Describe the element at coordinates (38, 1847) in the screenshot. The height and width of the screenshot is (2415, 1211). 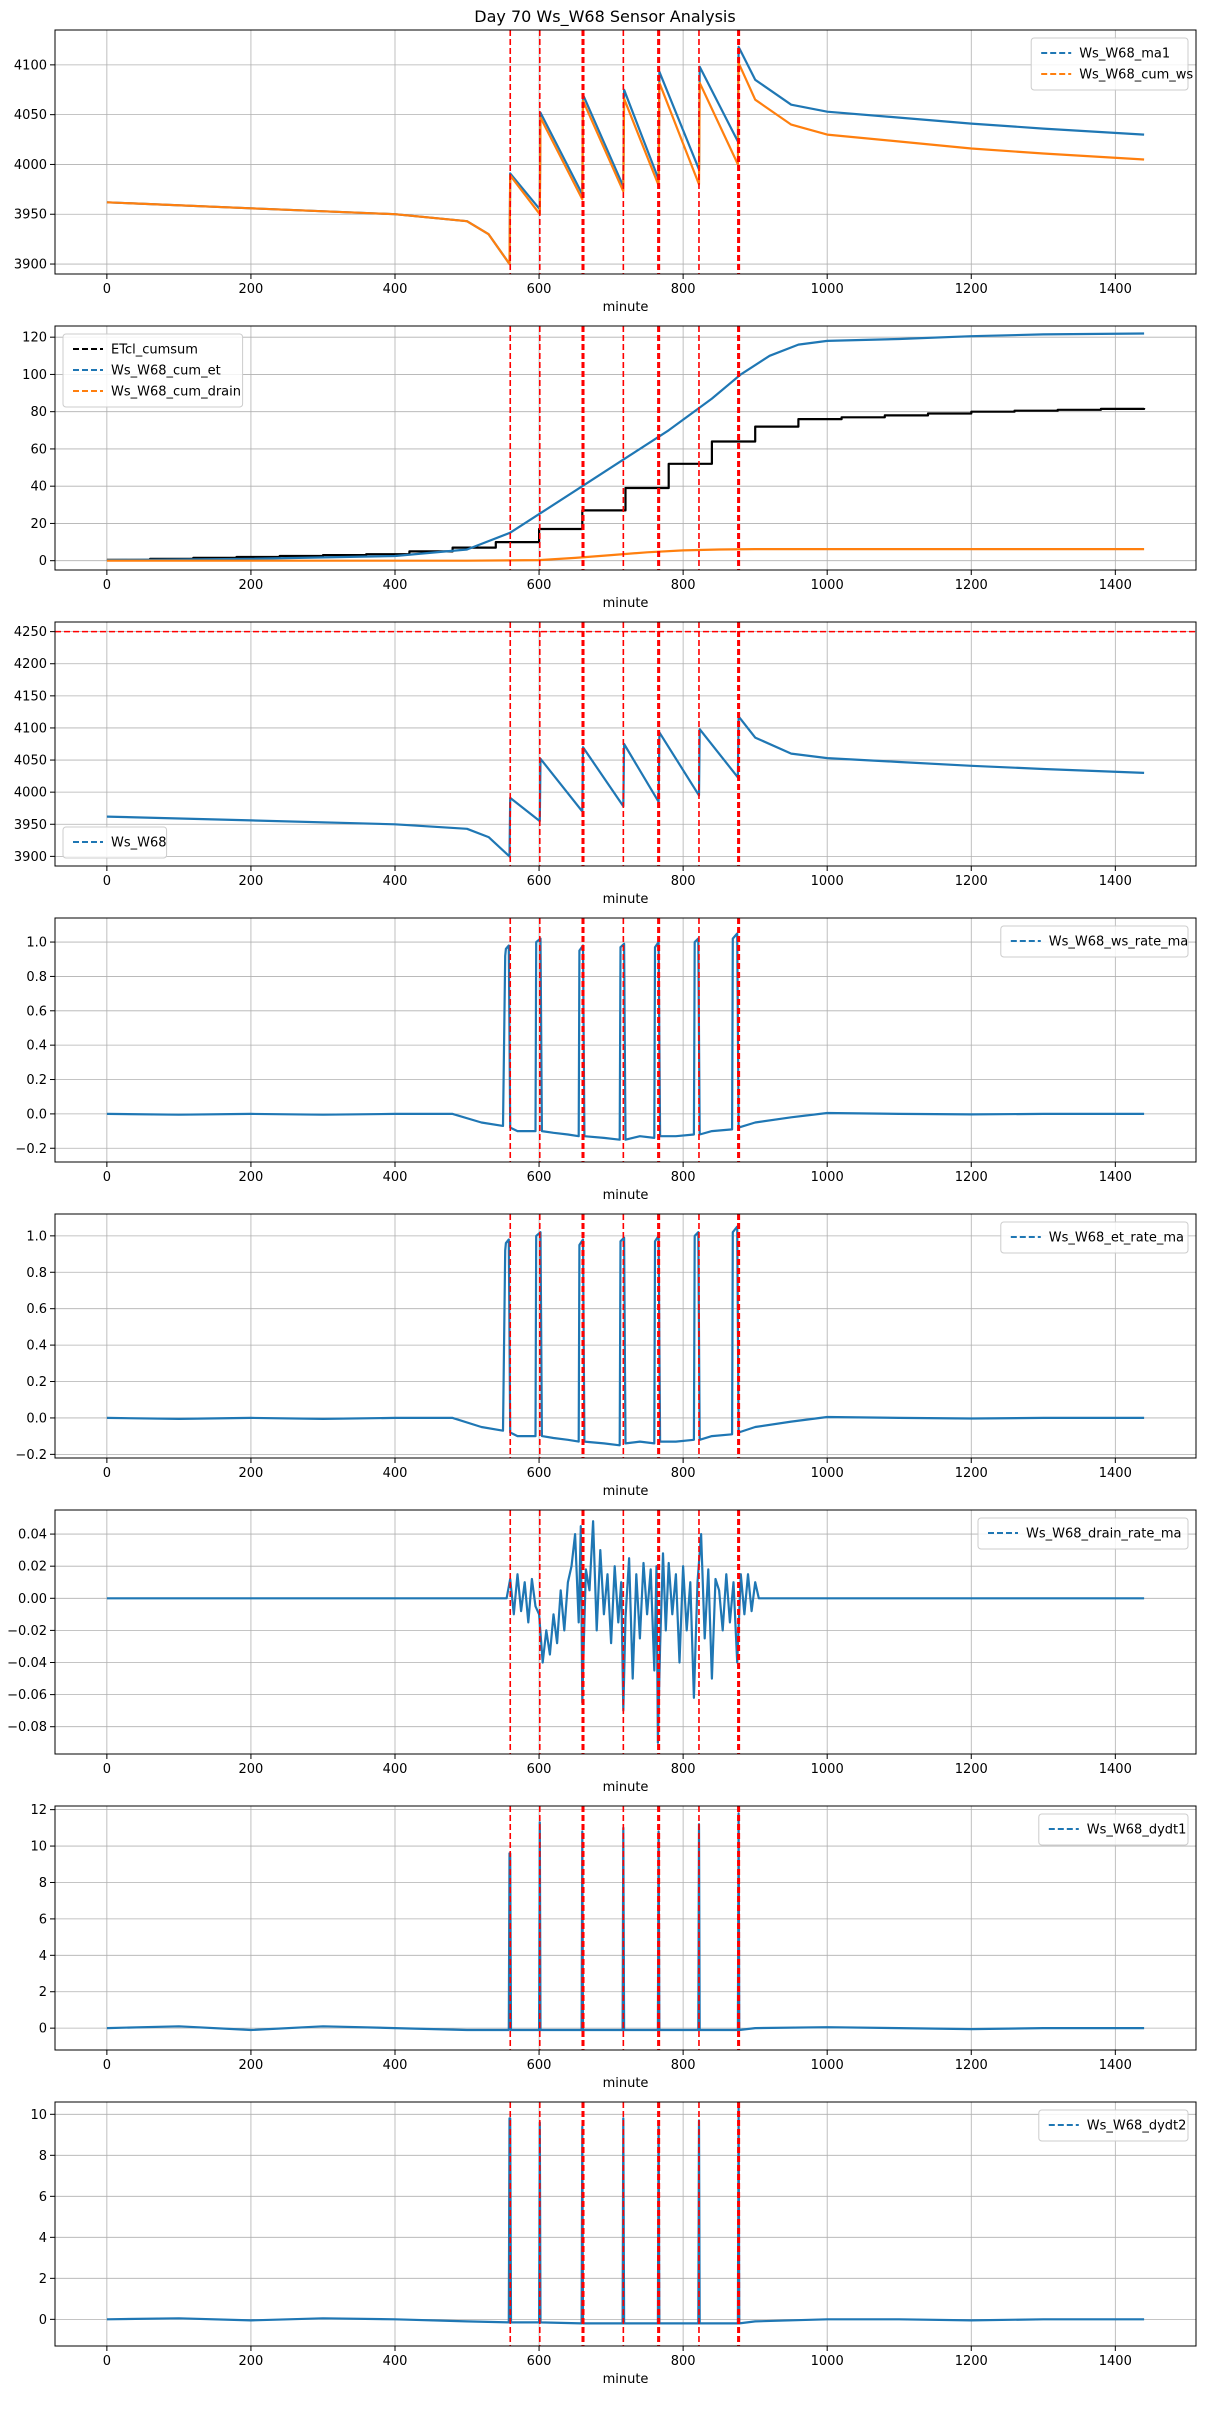
I see `y-tick-label: 10` at that location.